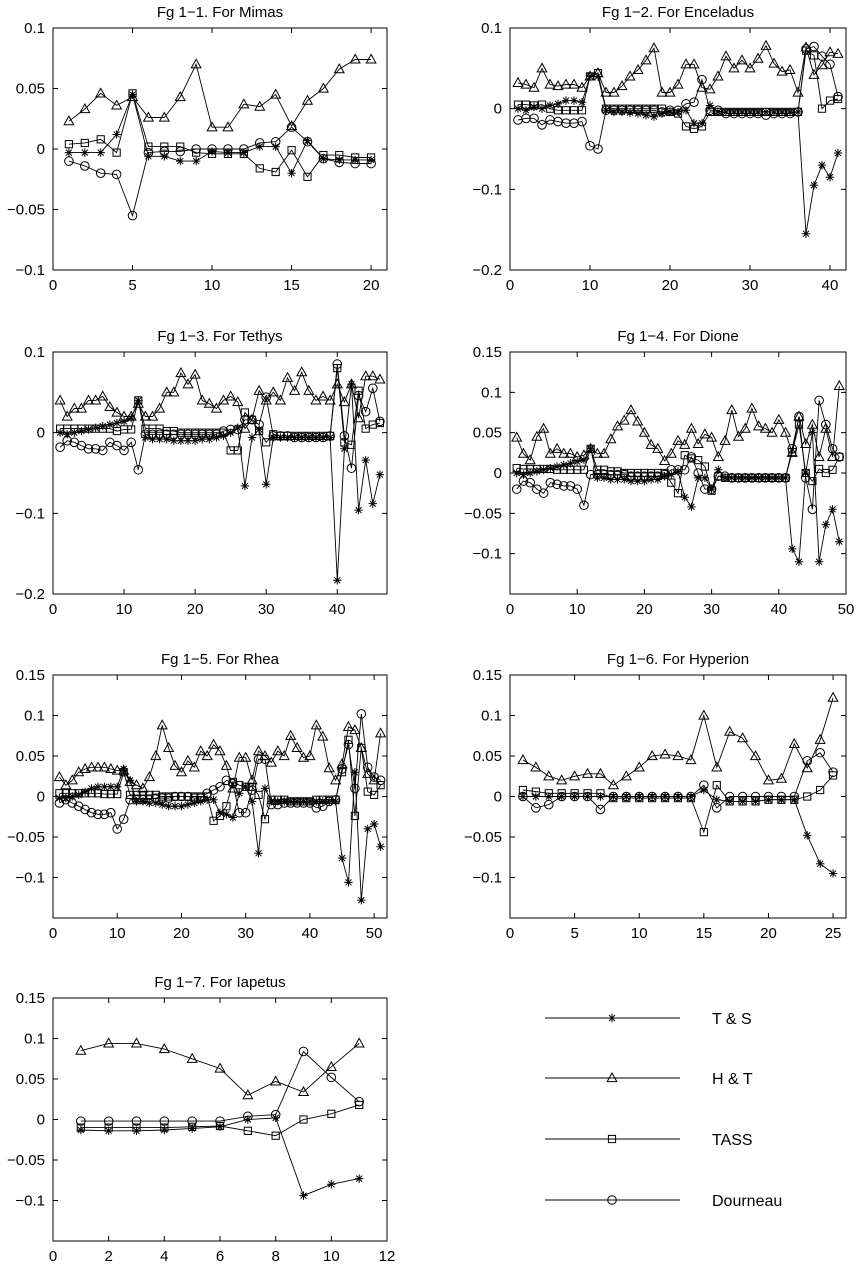  Describe the element at coordinates (678, 455) in the screenshot. I see `series-circle` at that location.